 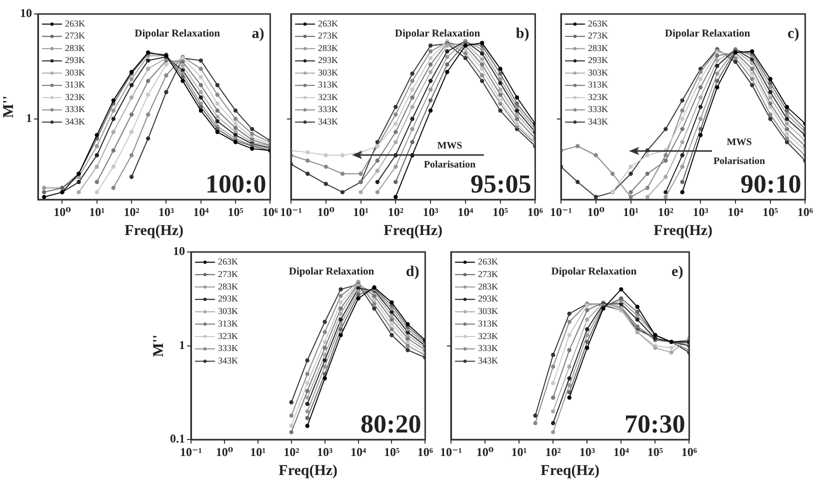 I want to click on annotation: 95:05, so click(x=501, y=183).